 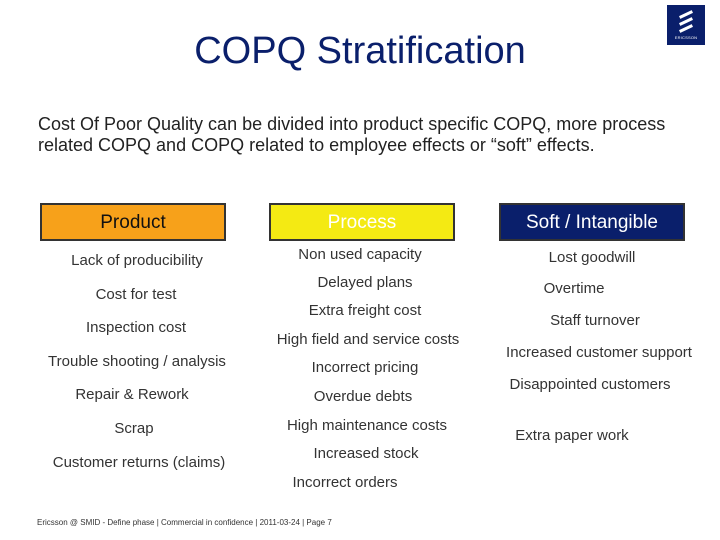 I want to click on slide-title: COPQ Stratification, so click(x=360, y=51).